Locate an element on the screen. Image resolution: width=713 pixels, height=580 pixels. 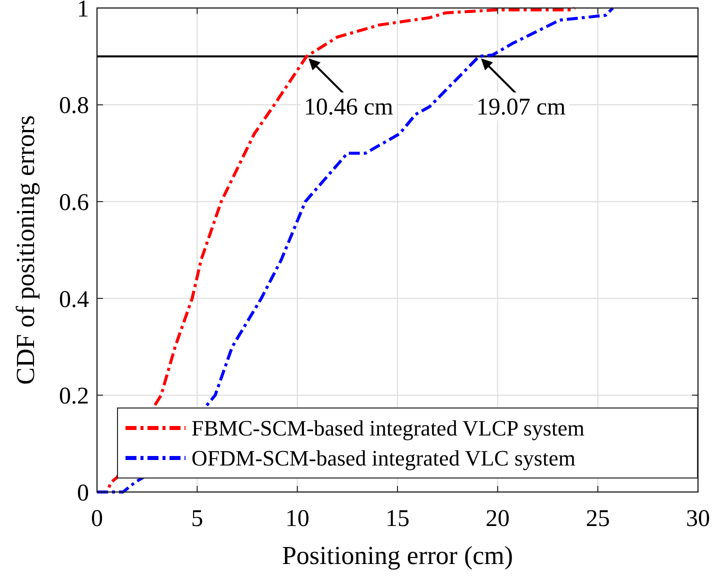
y-tick-label: 0 is located at coordinates (83, 493).